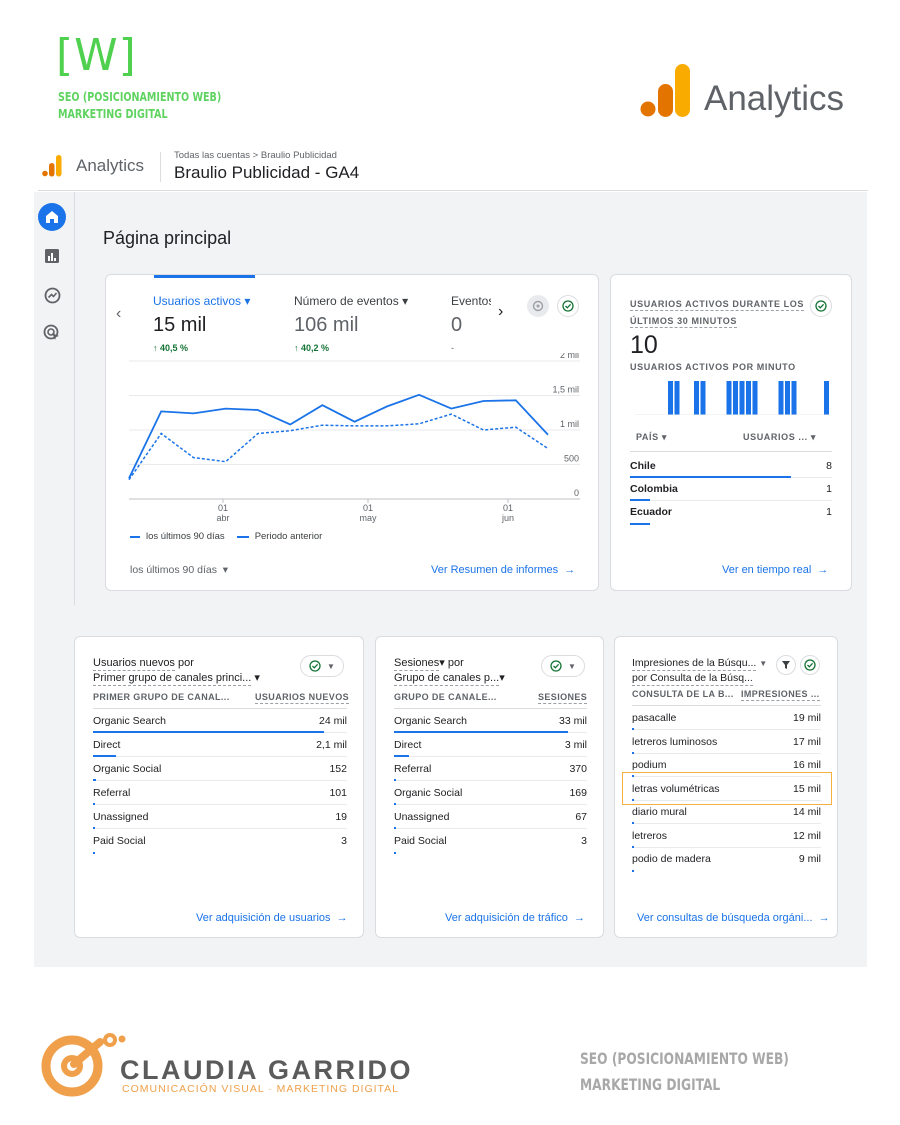  I want to click on metric-change: ↑ 40,2 %, so click(312, 348).